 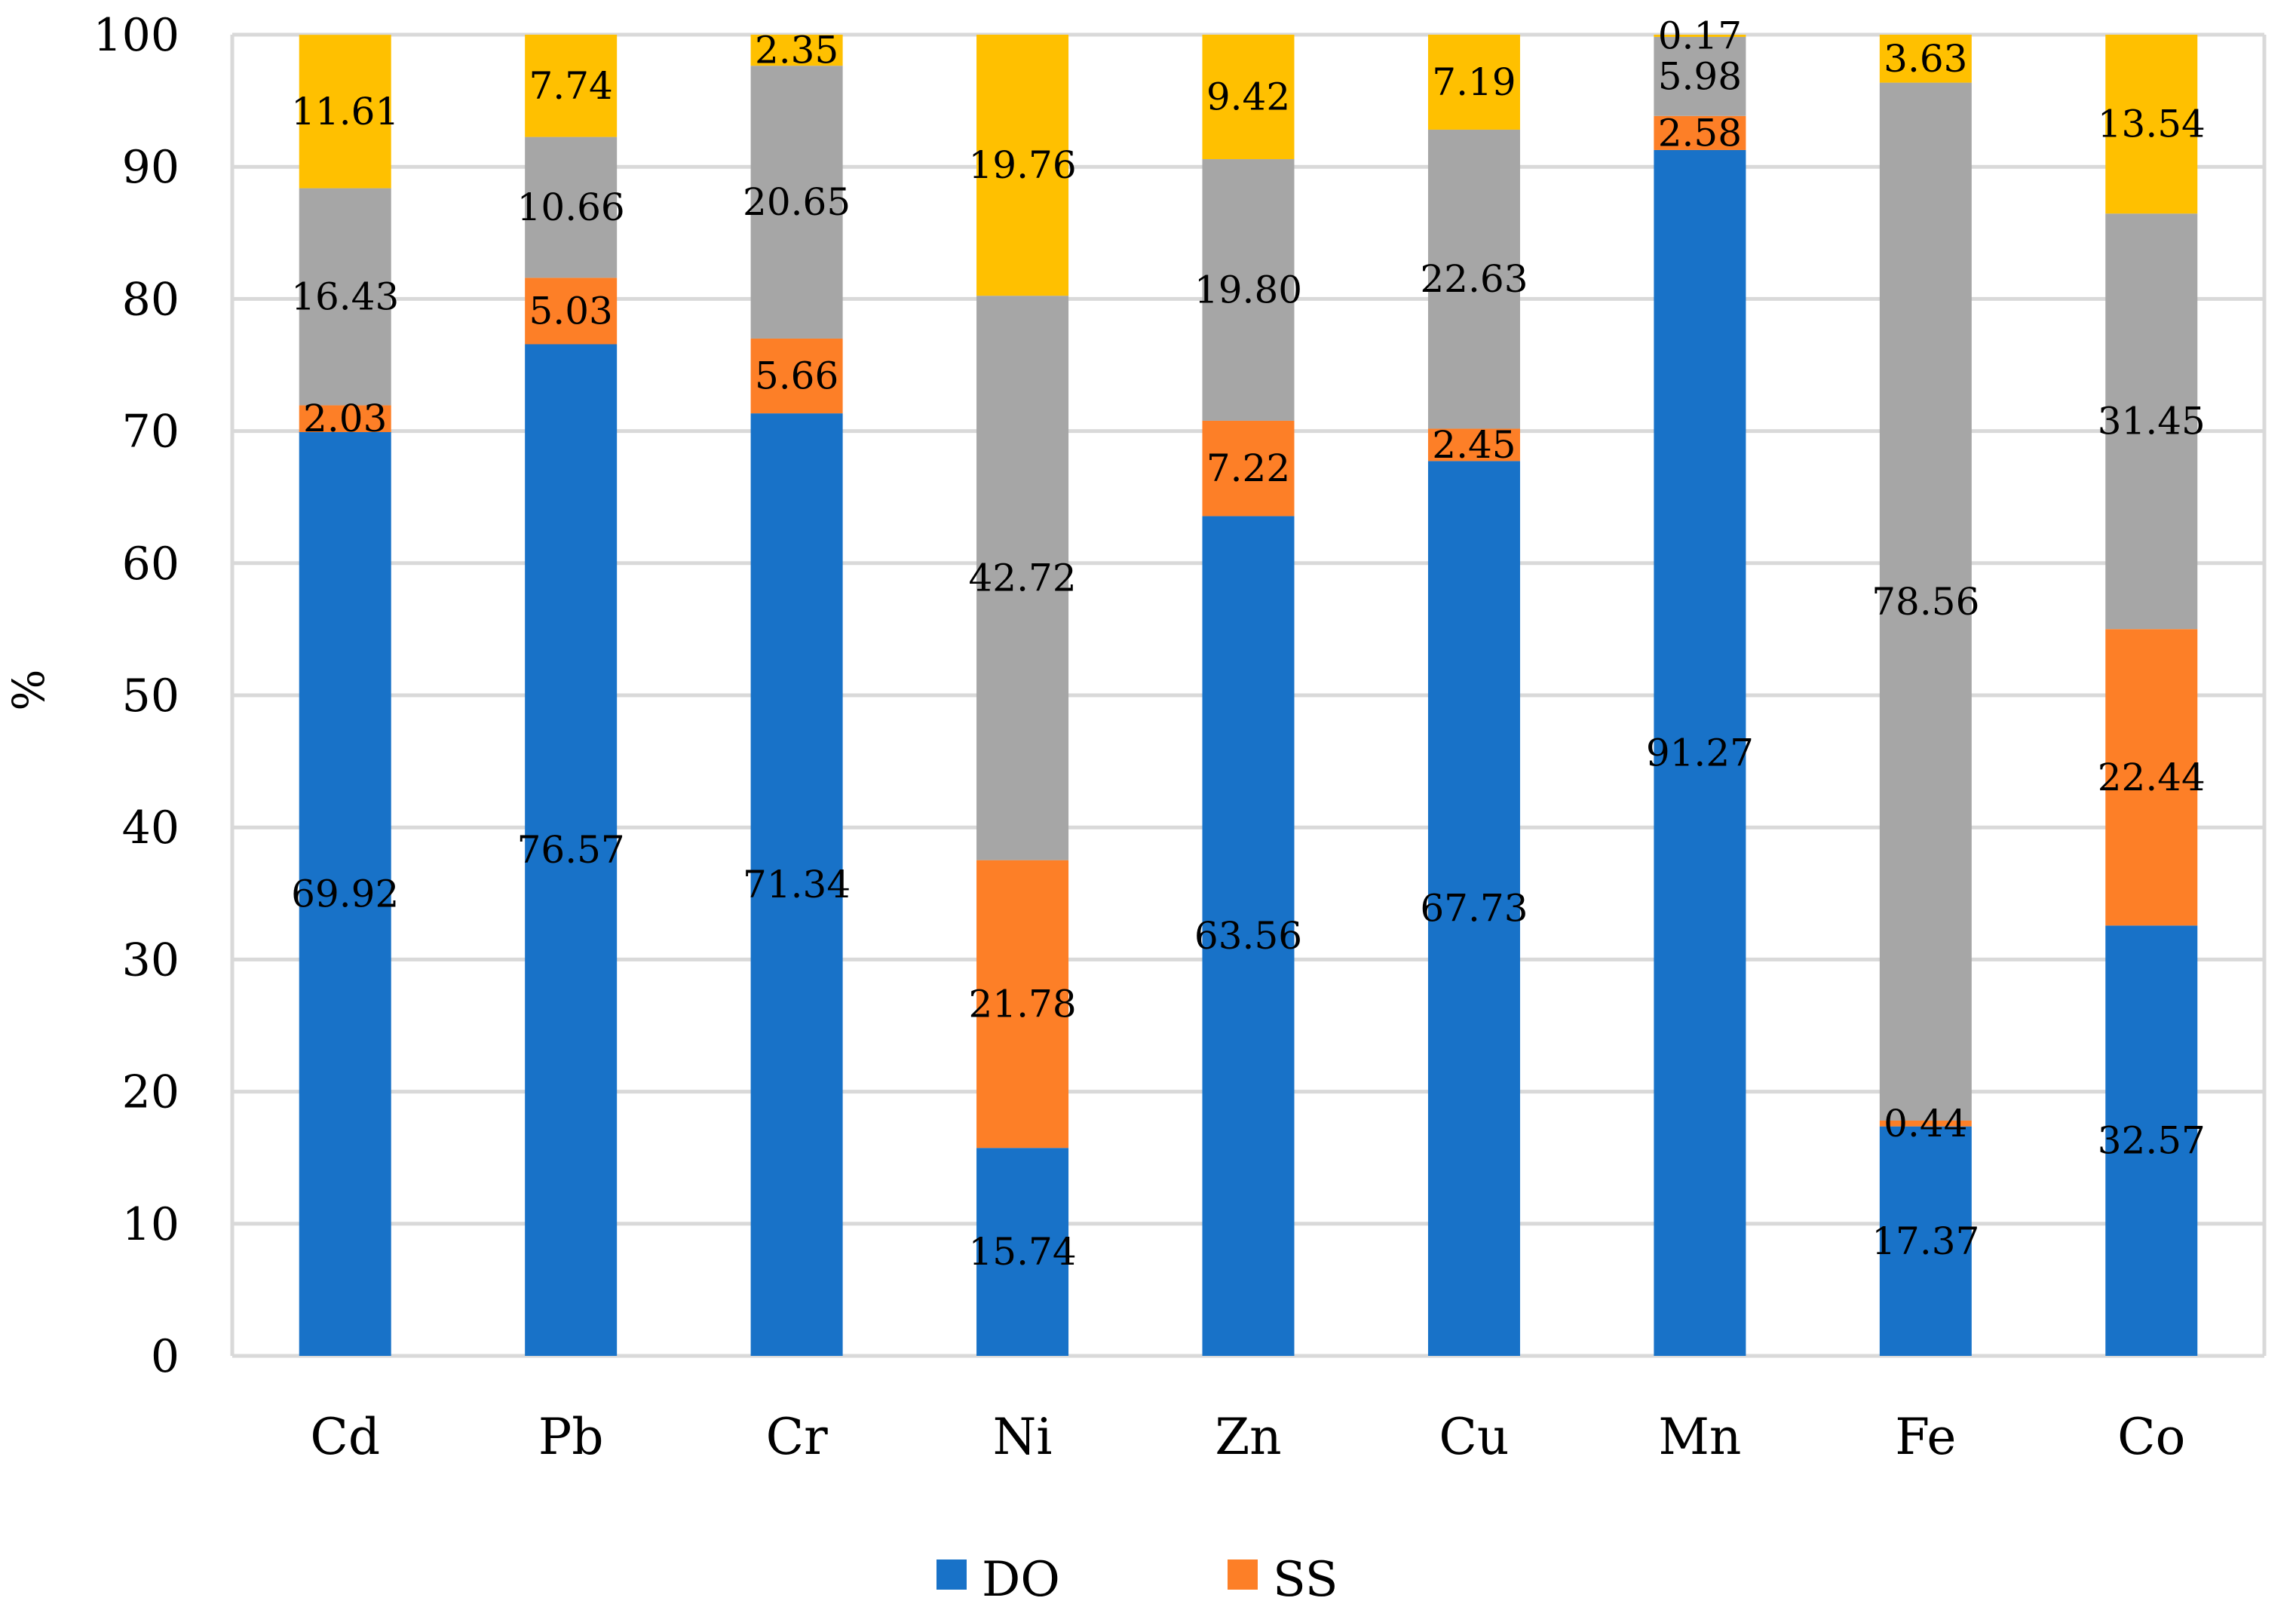 I want to click on data-label: 19.76, so click(x=1022, y=165).